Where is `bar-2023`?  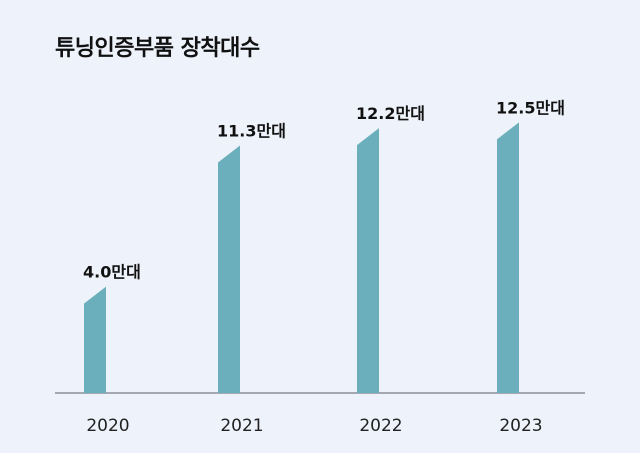
bar-2023 is located at coordinates (508, 257).